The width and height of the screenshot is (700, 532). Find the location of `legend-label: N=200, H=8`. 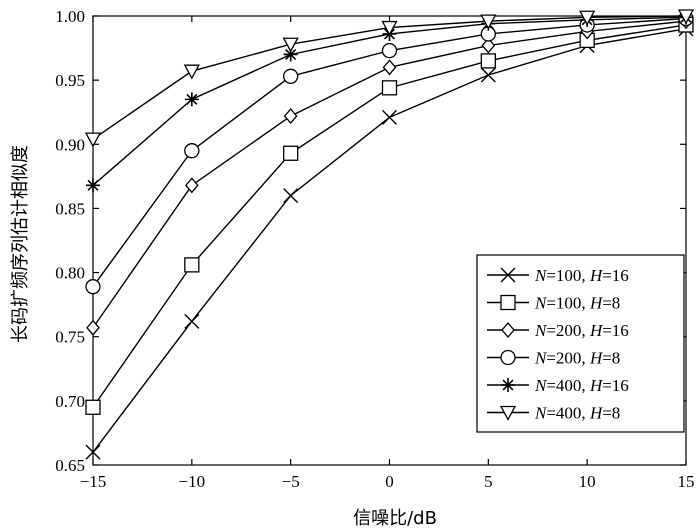

legend-label: N=200, H=8 is located at coordinates (577, 358).